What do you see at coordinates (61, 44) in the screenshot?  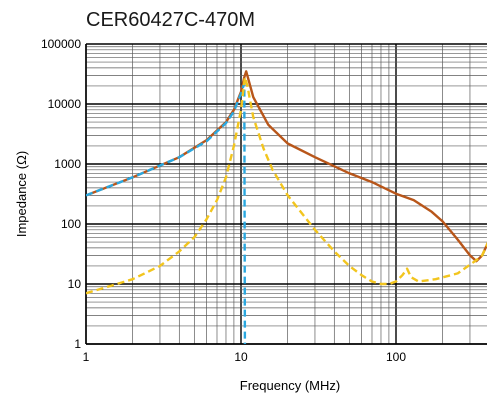 I see `y-tick-label: 100000` at bounding box center [61, 44].